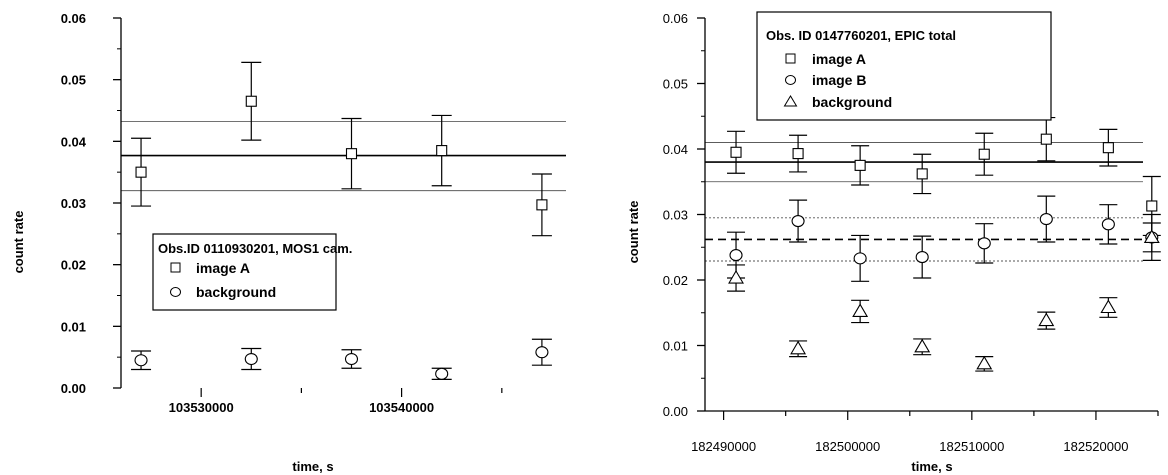  Describe the element at coordinates (723, 446) in the screenshot. I see `right-x-tick-label: 182490000` at that location.